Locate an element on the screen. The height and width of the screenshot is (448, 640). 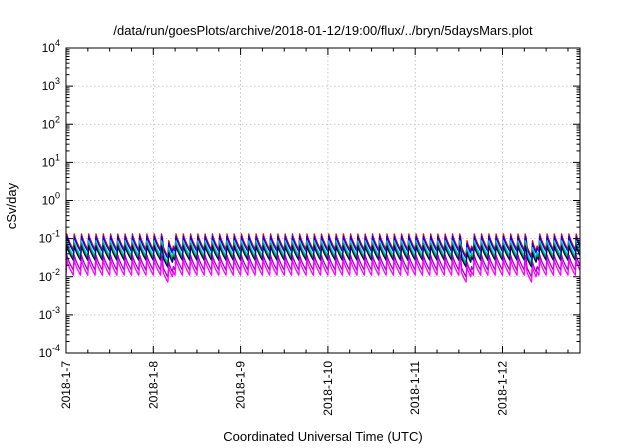
y-tick-label: 10¹ is located at coordinates (51, 160).